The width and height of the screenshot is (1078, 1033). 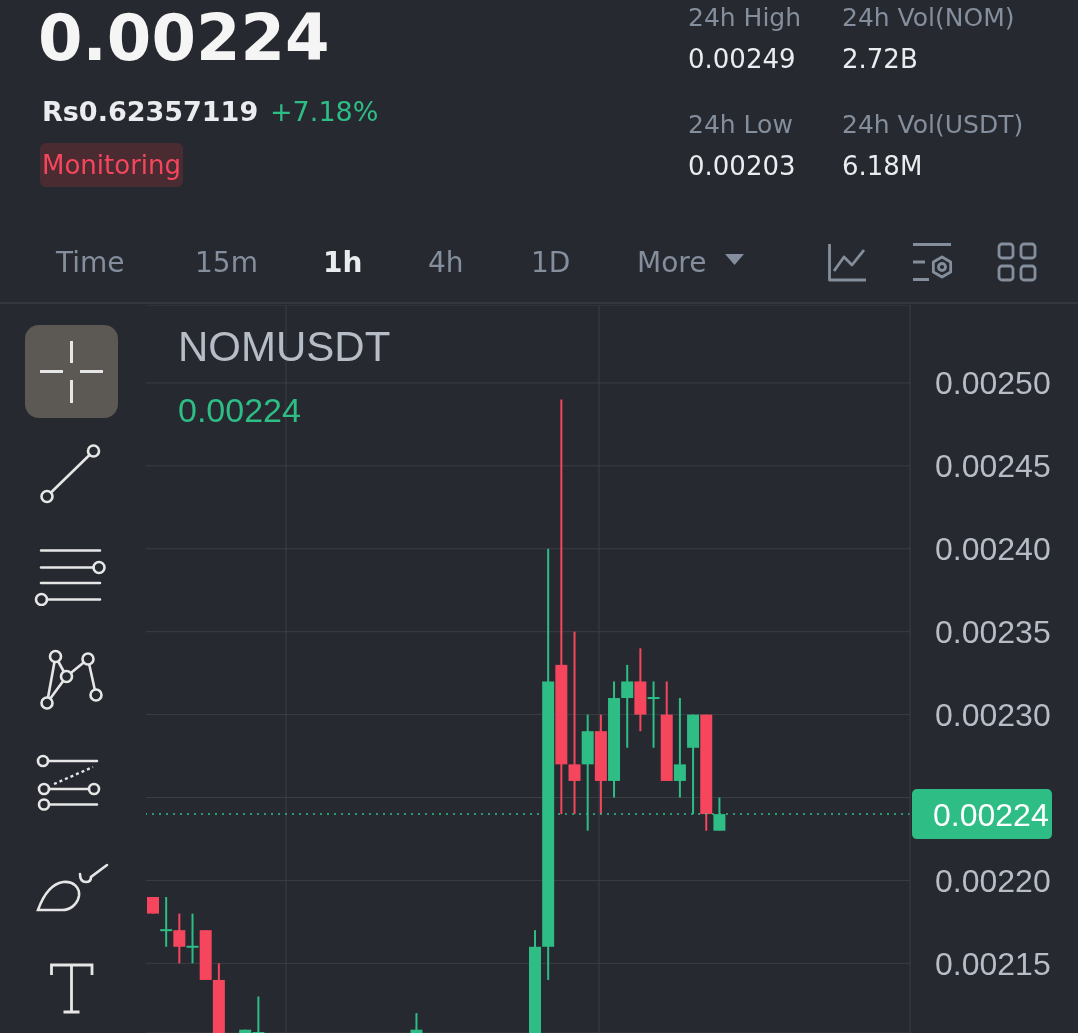 I want to click on text: Rs0.62357119, so click(x=150, y=111).